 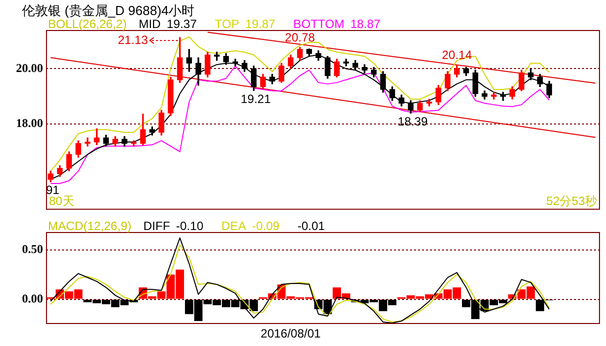 What do you see at coordinates (108, 10) in the screenshot?
I see `chart-title: 伦敦银 (贵金属_D 9688)4小时` at bounding box center [108, 10].